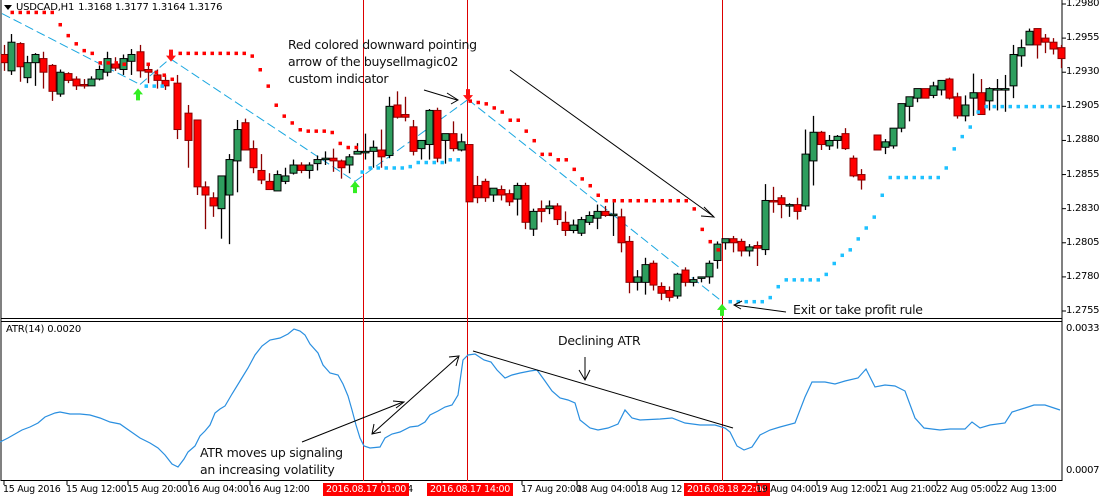  What do you see at coordinates (1083, 242) in the screenshot?
I see `price-tick-label: 1.2805` at bounding box center [1083, 242].